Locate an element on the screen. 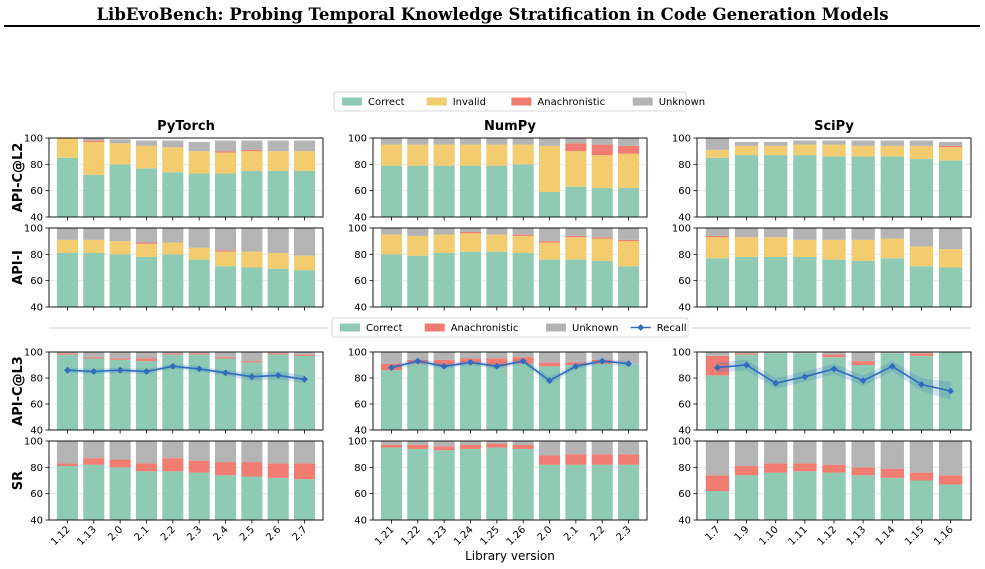 Image resolution: width=985 pixels, height=569 pixels. x-tick-label: 2.1 is located at coordinates (571, 533).